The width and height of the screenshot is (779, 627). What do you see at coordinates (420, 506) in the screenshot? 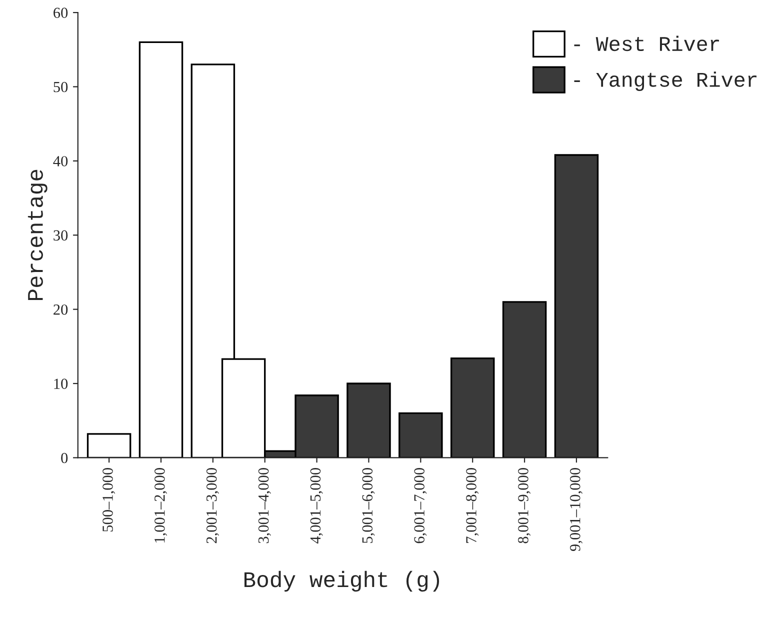
I see `x-tick-label: 6,001–7,000` at bounding box center [420, 506].